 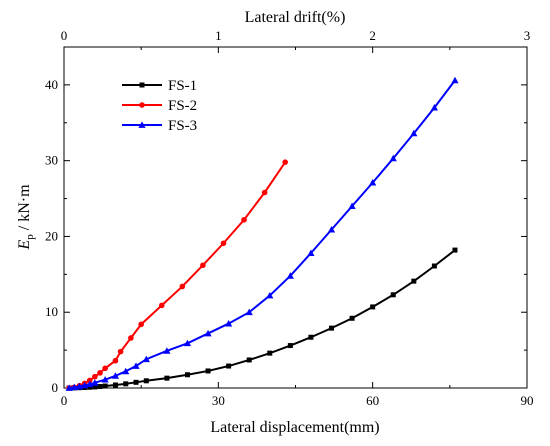 What do you see at coordinates (218, 400) in the screenshot?
I see `x-tick-label-1: 30` at bounding box center [218, 400].